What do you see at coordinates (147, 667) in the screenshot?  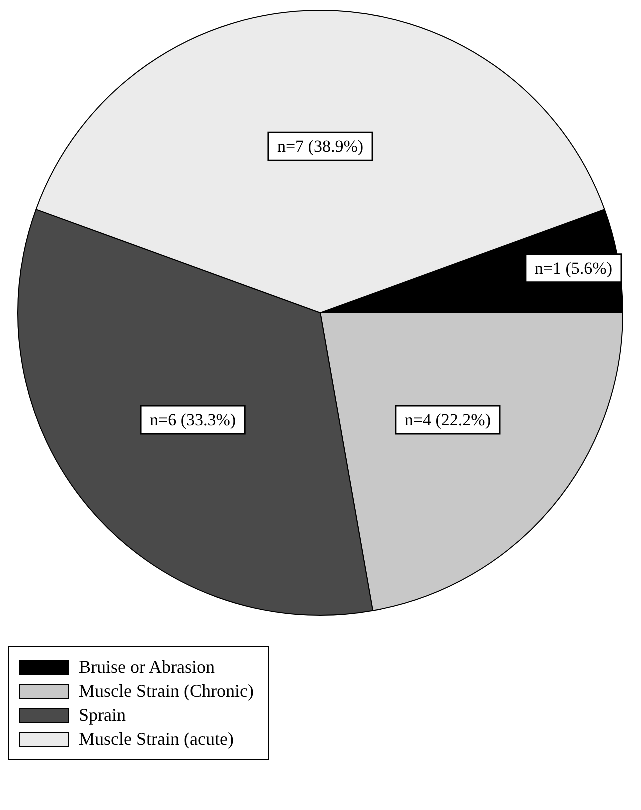 I see `legend-label: Bruise or Abrasion` at bounding box center [147, 667].